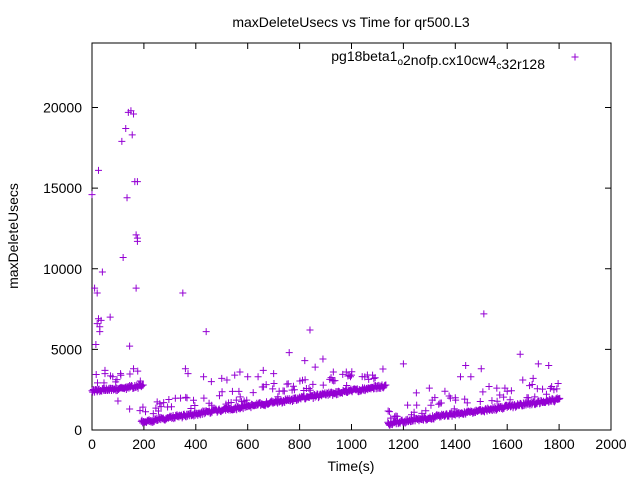  I want to click on x-tick-label: 600, so click(248, 444).